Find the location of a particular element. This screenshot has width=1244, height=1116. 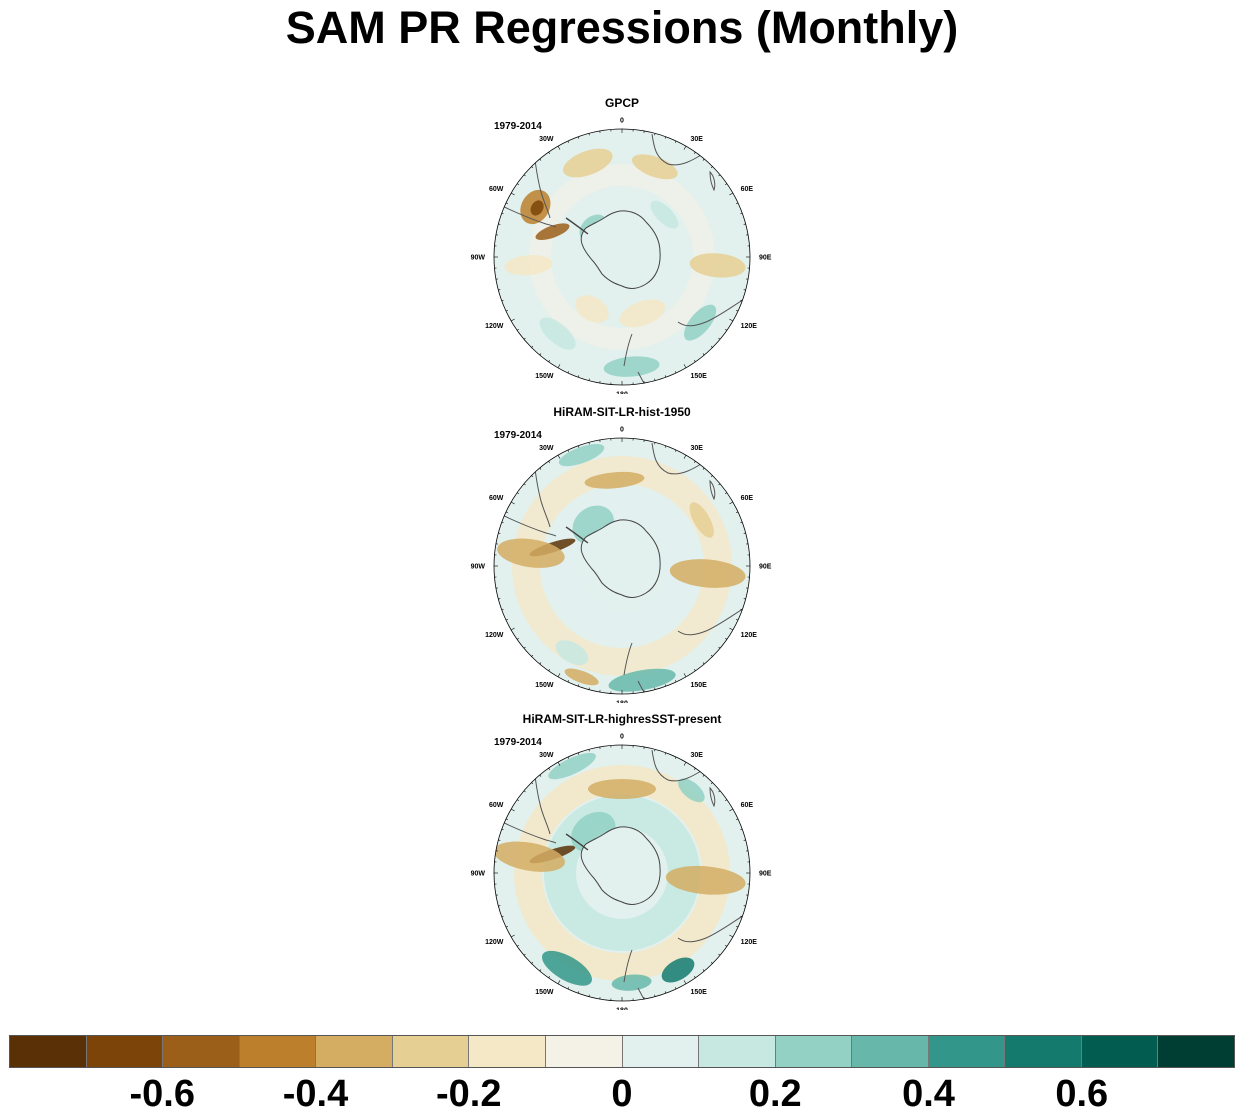

new-zealand-coastline is located at coordinates (636, 975).